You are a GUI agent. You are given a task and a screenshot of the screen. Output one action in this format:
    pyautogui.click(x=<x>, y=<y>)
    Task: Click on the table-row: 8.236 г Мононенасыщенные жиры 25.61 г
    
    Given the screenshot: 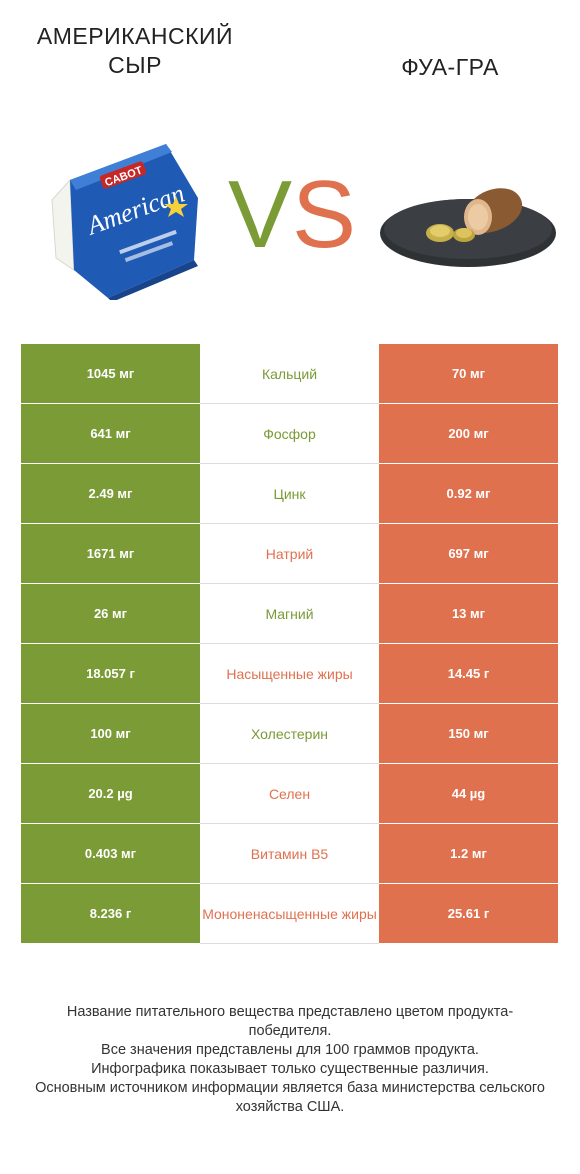 What is the action you would take?
    pyautogui.click(x=289, y=914)
    